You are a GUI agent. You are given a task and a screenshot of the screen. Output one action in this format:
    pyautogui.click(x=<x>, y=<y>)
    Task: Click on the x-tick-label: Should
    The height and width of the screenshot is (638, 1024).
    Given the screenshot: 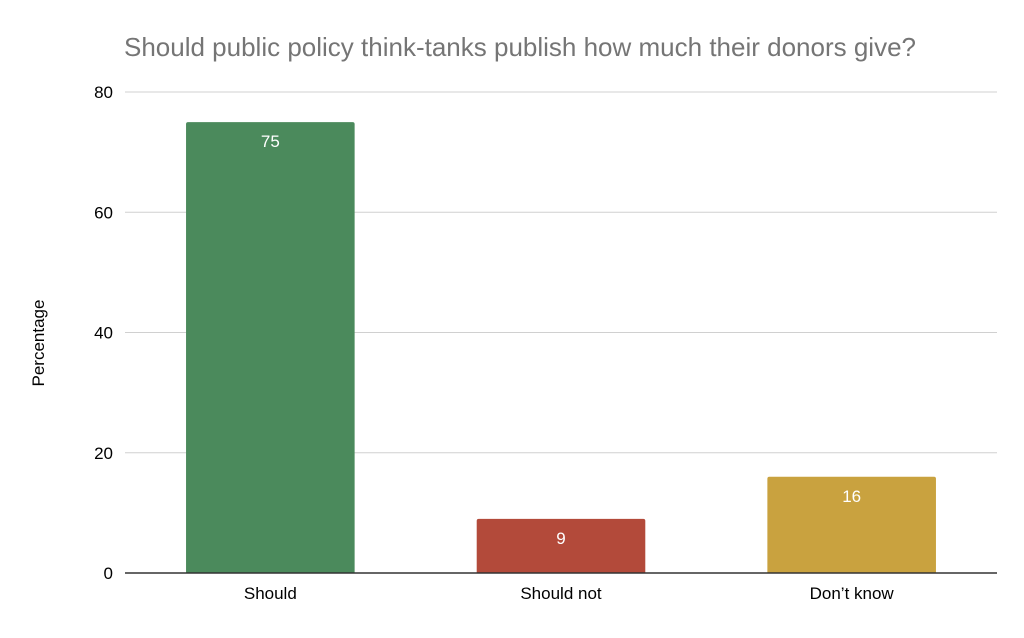 What is the action you would take?
    pyautogui.click(x=270, y=593)
    